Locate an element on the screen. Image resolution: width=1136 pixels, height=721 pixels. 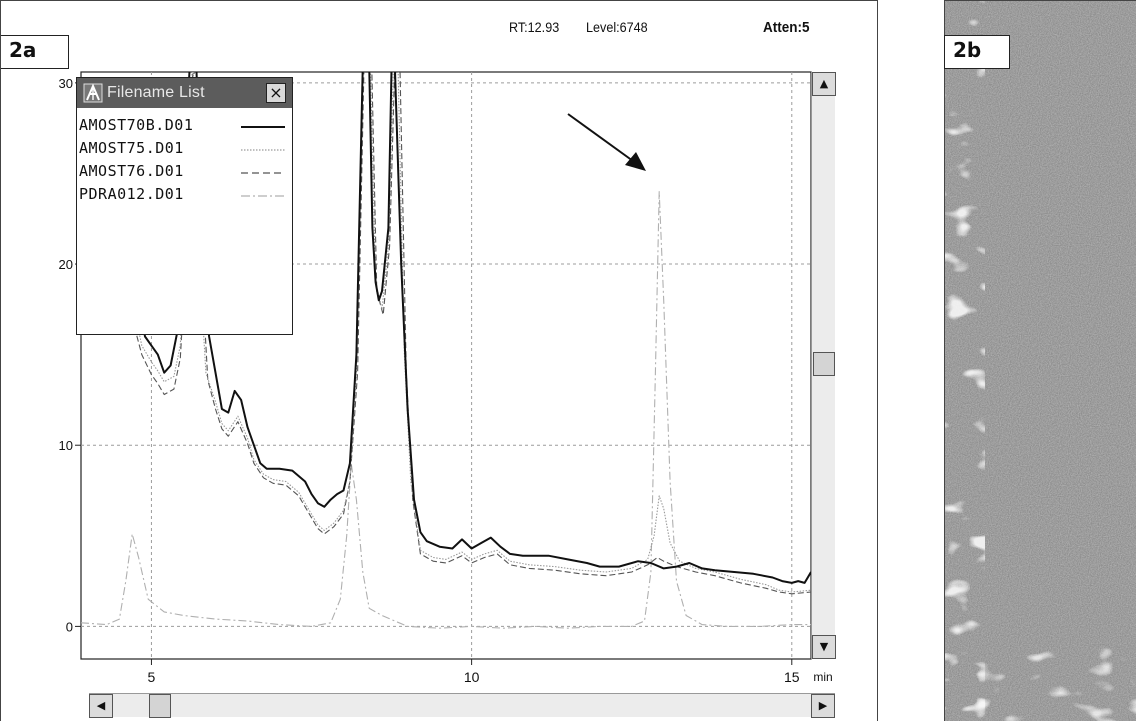
list-item: AMOST70B.D01 is located at coordinates (184, 125).